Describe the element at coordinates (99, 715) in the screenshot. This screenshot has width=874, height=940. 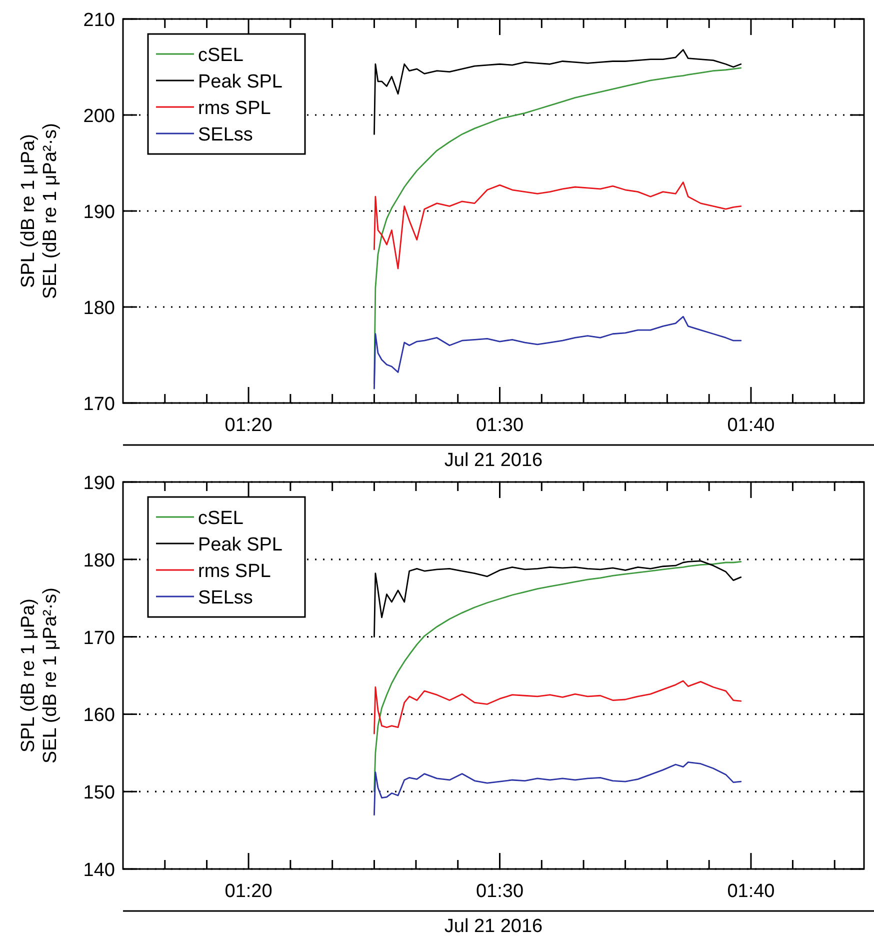
I see `y-tick-label: 160` at that location.